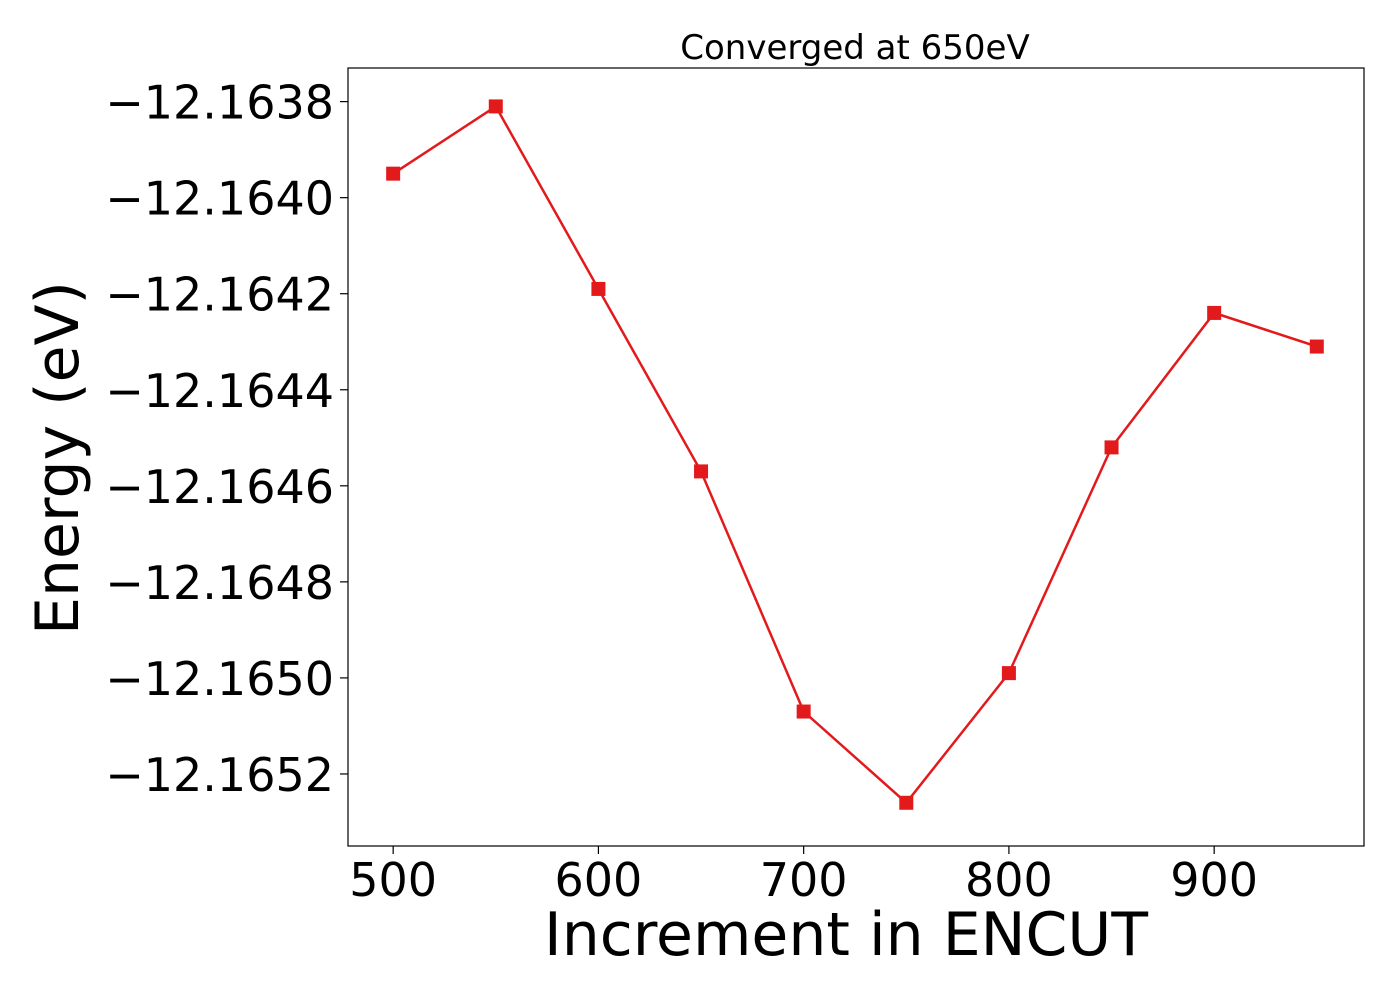 The width and height of the screenshot is (1400, 1000). I want to click on y-tick-label: −12.1642, so click(219, 295).